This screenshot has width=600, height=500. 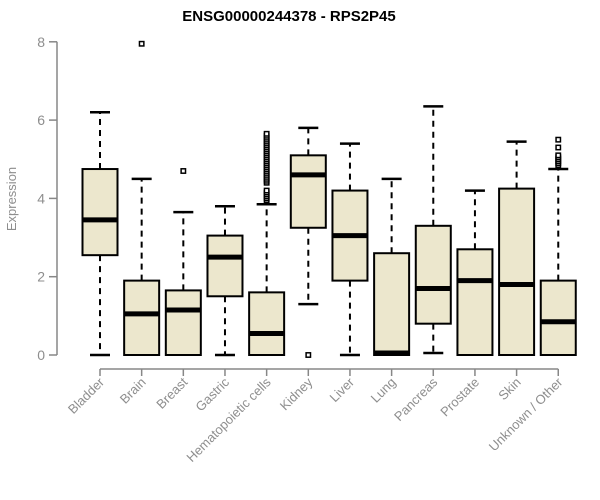 What do you see at coordinates (171, 392) in the screenshot?
I see `x-tick-label: Breast` at bounding box center [171, 392].